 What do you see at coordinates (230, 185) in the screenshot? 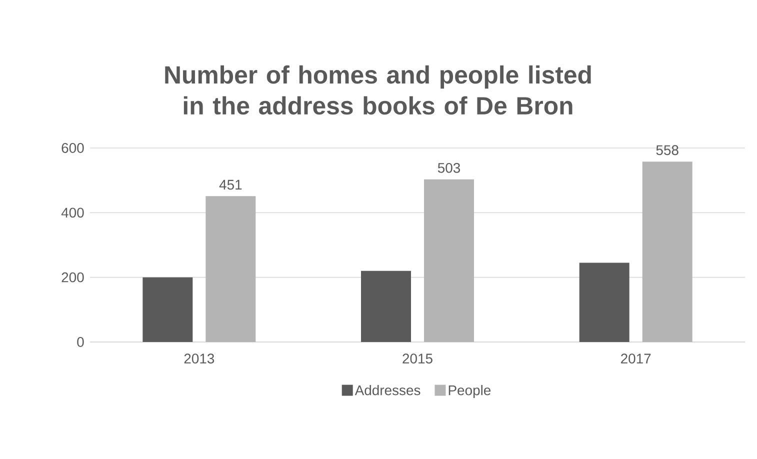
I see `data-label: 451` at bounding box center [230, 185].